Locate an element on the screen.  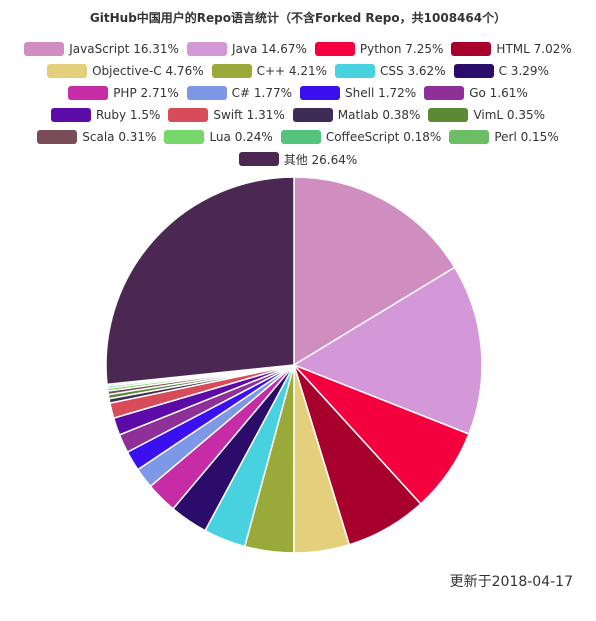
legend-item: PHP 2.71% is located at coordinates (123, 93).